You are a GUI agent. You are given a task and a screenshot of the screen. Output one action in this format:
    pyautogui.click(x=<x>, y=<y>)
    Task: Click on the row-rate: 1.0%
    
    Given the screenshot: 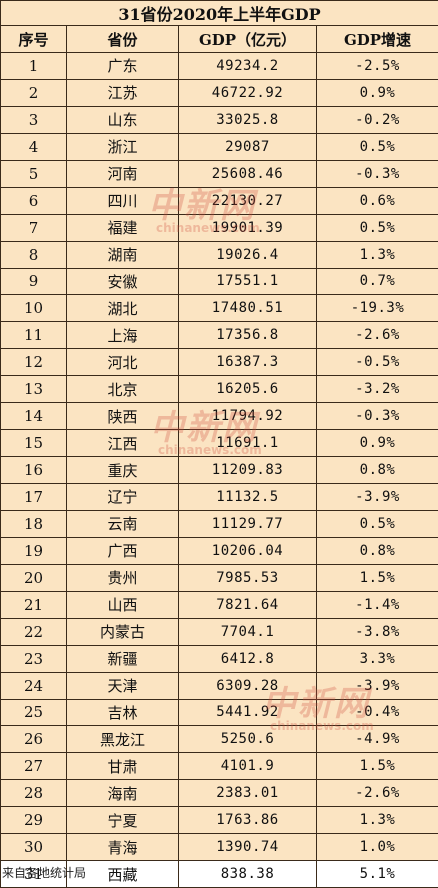 What is the action you would take?
    pyautogui.click(x=377, y=847)
    